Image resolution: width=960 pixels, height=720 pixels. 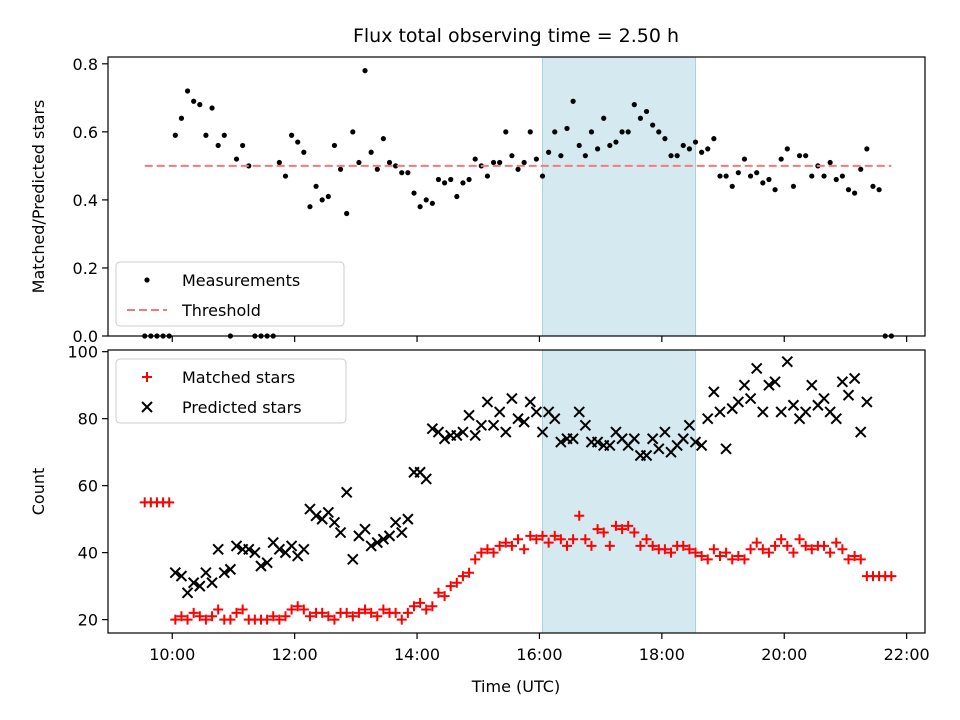 I want to click on highlight-span, so click(x=619, y=196).